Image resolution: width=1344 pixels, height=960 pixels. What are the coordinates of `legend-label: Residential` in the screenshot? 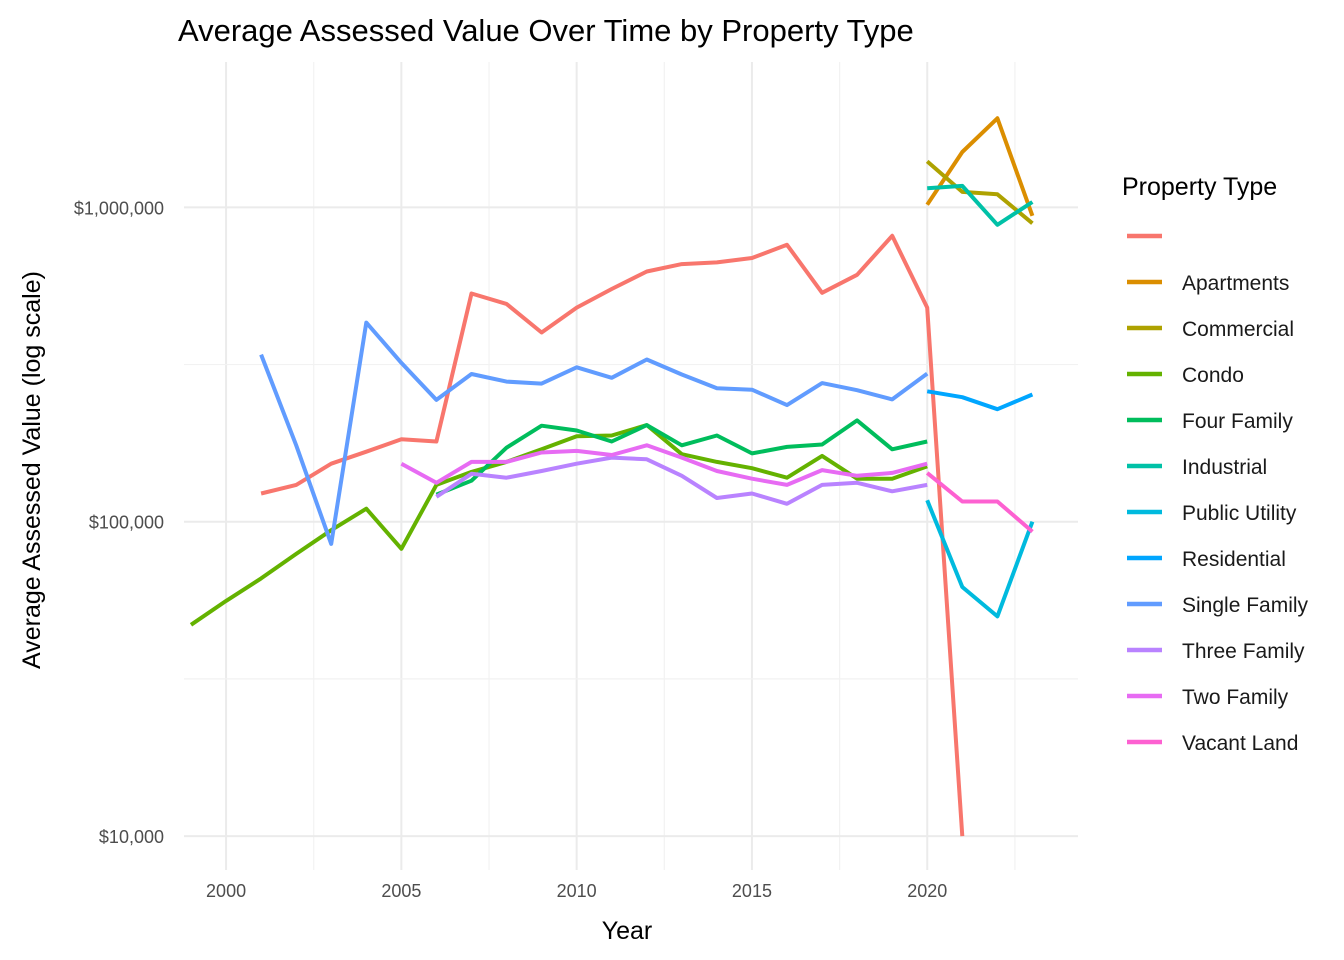 It's located at (1234, 559).